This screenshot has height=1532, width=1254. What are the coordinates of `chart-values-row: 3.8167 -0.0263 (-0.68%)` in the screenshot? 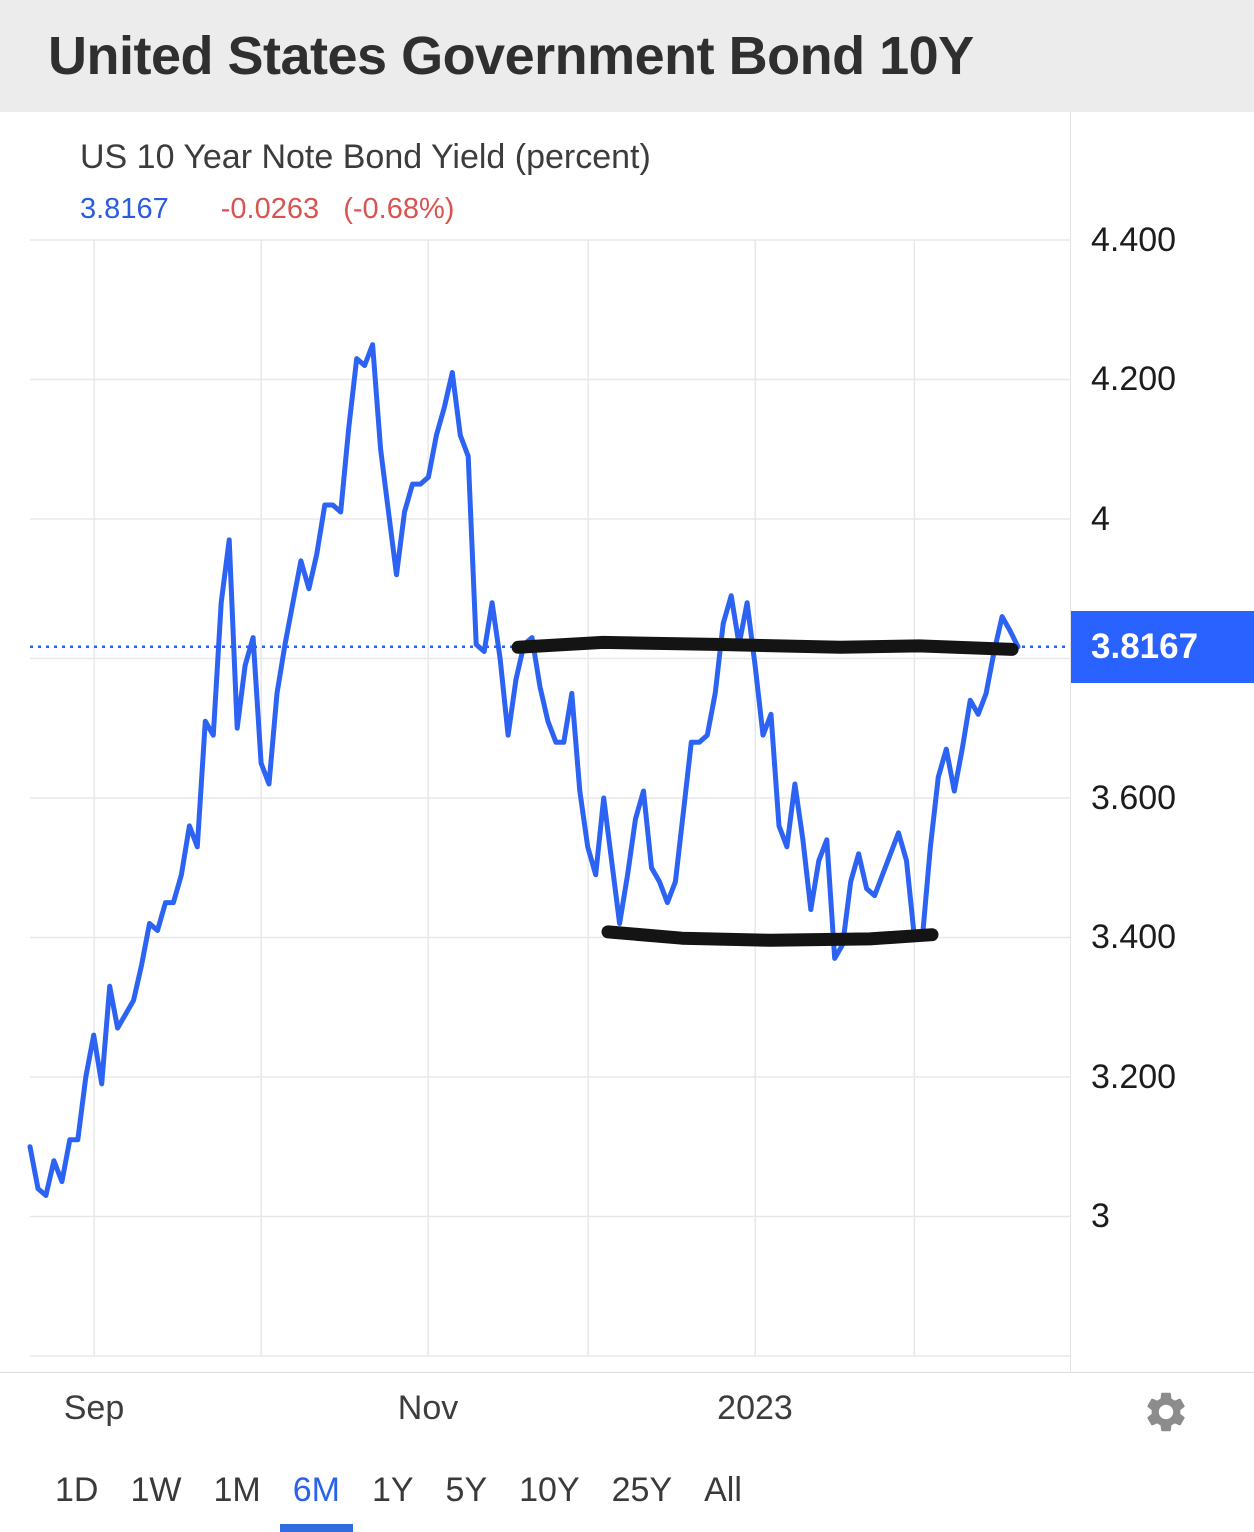 It's located at (365, 209).